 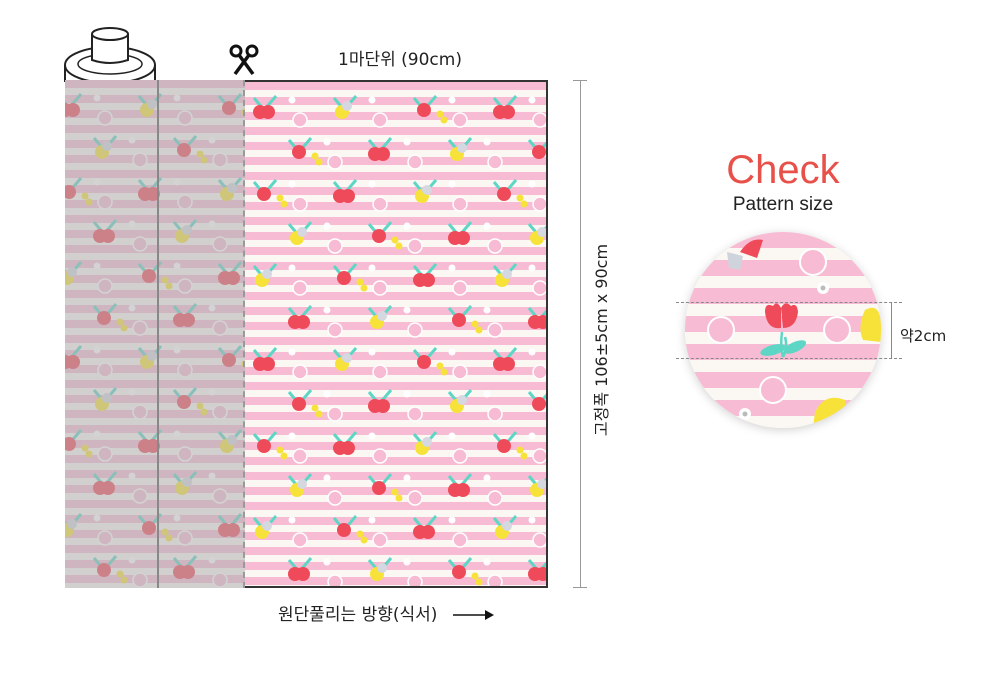 I want to click on pattern-guide-top, so click(x=789, y=302).